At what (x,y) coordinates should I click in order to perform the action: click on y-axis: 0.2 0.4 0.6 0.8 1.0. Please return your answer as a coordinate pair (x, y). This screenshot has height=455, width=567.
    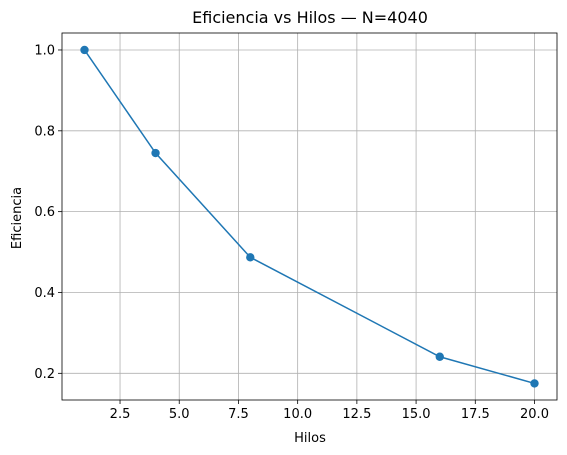
    Looking at the image, I should click on (48, 212).